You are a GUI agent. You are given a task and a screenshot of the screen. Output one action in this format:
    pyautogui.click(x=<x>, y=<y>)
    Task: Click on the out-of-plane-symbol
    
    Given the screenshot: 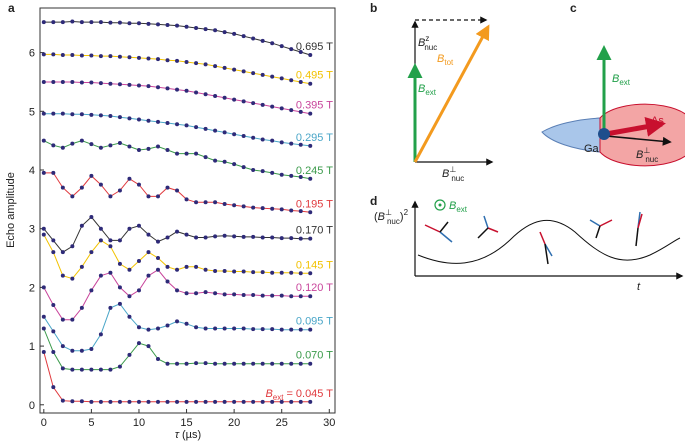 What is the action you would take?
    pyautogui.click(x=440, y=205)
    